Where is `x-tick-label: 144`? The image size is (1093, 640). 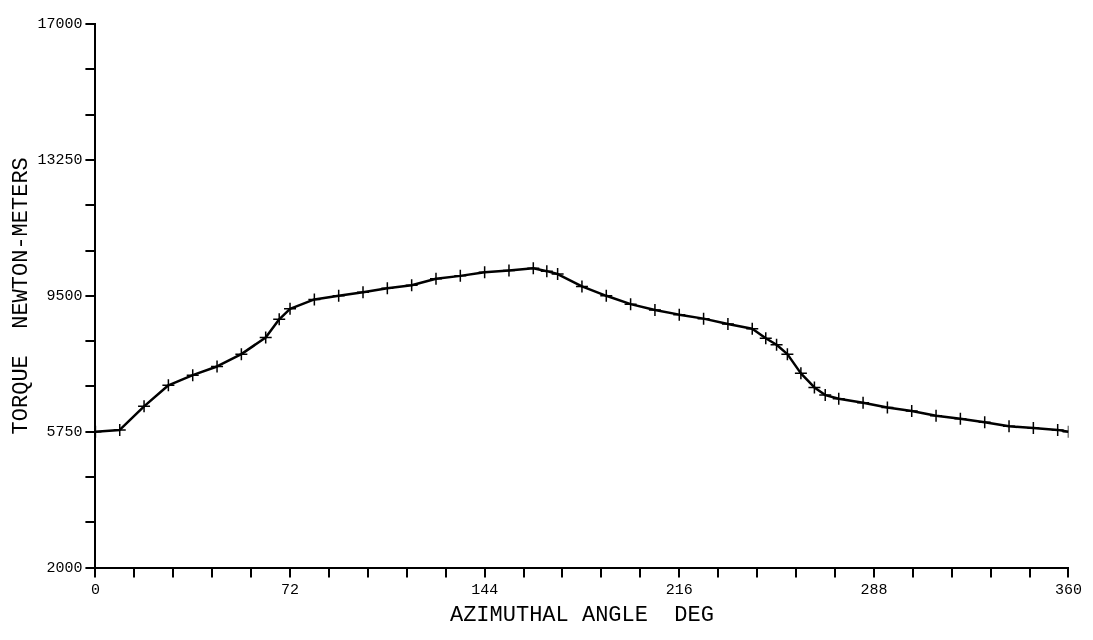 x-tick-label: 144 is located at coordinates (485, 590).